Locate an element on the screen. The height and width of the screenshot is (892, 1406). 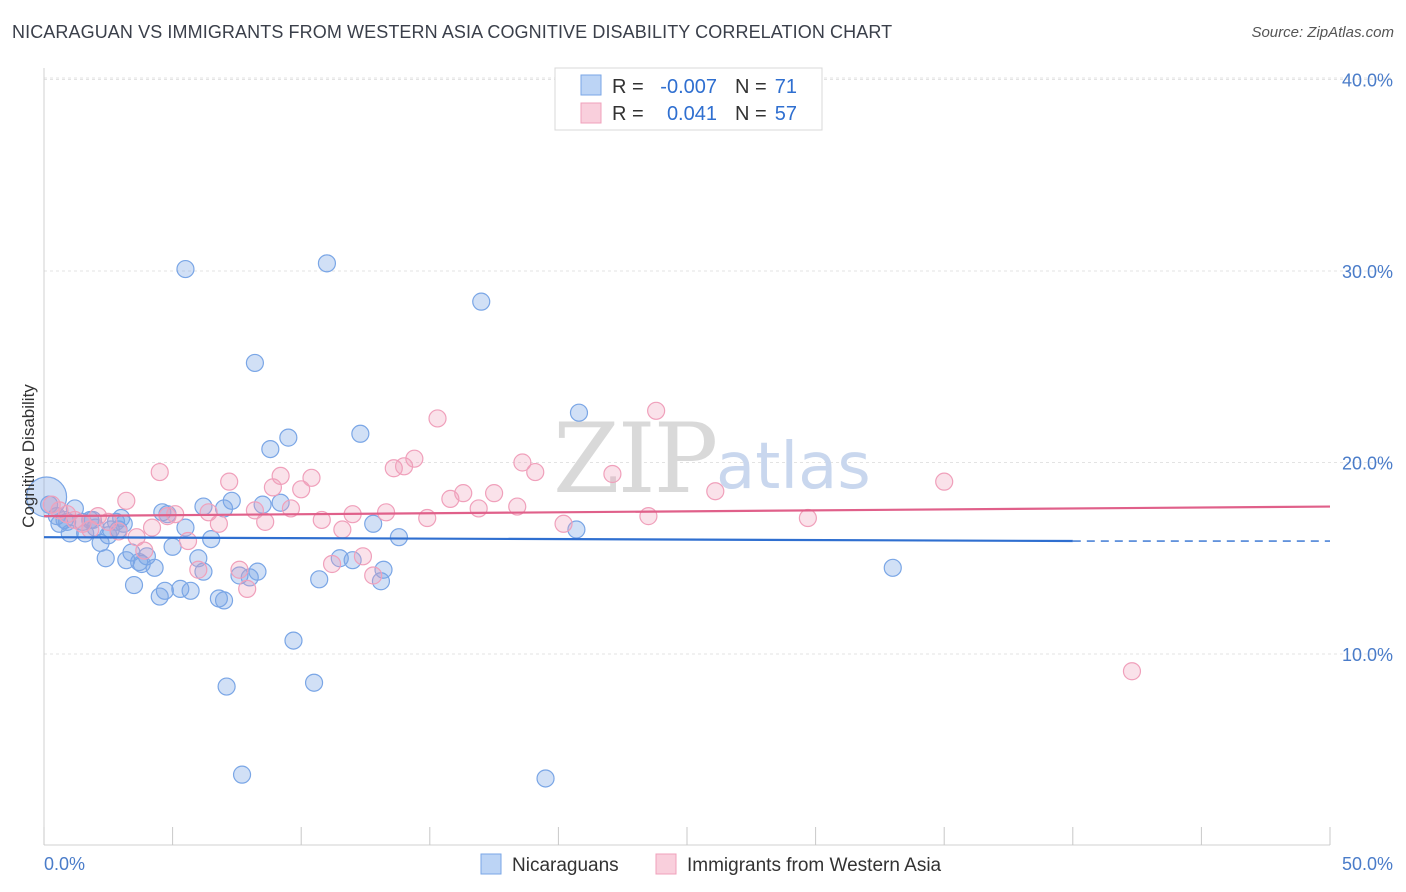
bottom-legend-label-nicaraguans: Nicaraguans is located at coordinates (565, 865).